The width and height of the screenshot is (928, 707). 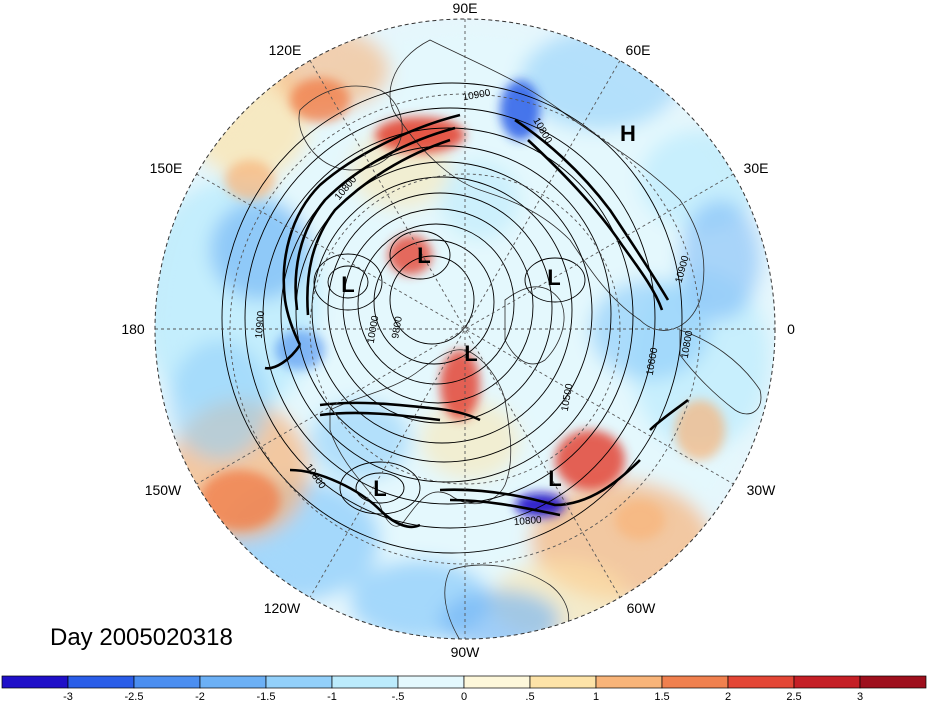 What do you see at coordinates (529, 696) in the screenshot?
I see `colorbar-tick-label: .5` at bounding box center [529, 696].